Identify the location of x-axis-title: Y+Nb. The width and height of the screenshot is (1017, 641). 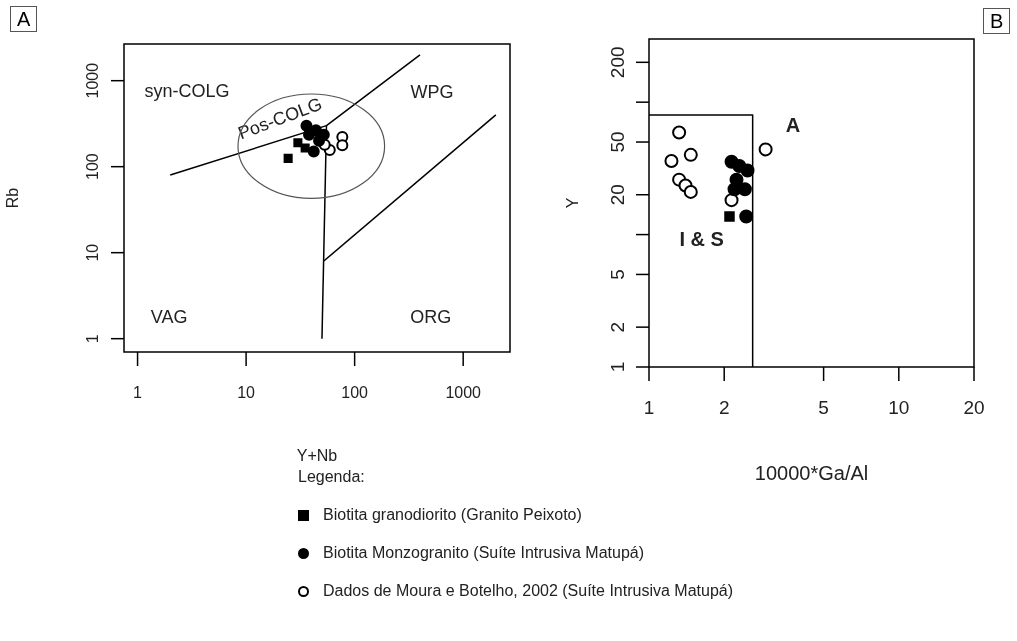
(317, 455).